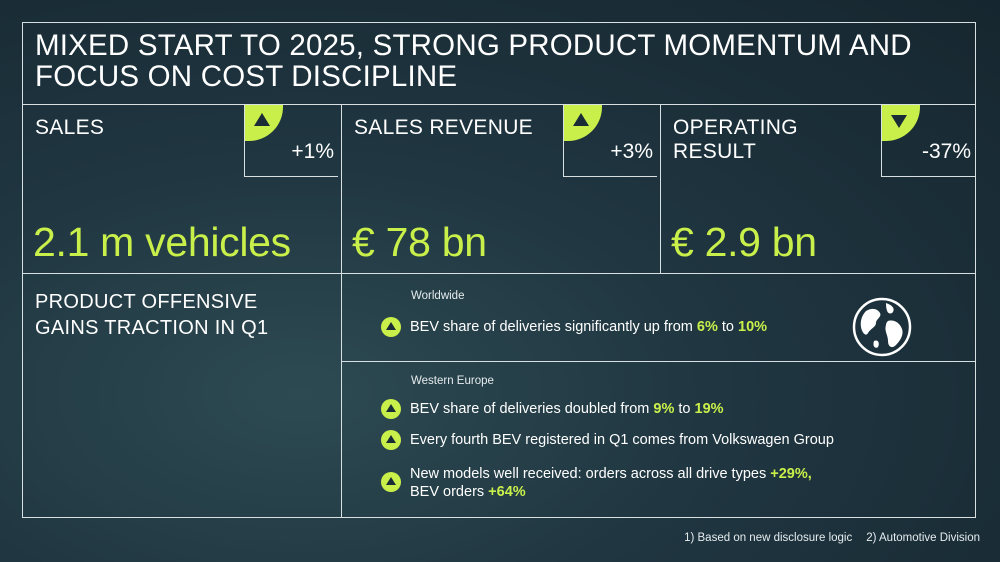 The width and height of the screenshot is (1000, 562). I want to click on kpi-sales-change: +1%, so click(312, 151).